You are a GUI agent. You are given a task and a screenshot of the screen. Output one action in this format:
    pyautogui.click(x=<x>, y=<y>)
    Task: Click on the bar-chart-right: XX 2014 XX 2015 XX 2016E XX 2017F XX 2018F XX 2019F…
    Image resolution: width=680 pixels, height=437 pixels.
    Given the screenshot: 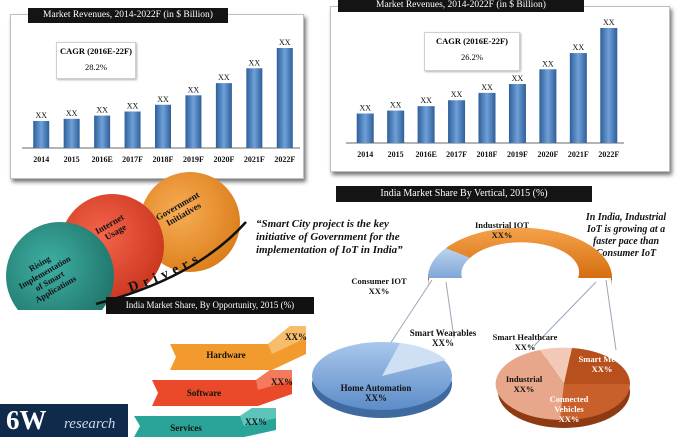 What is the action you would take?
    pyautogui.click(x=485, y=88)
    